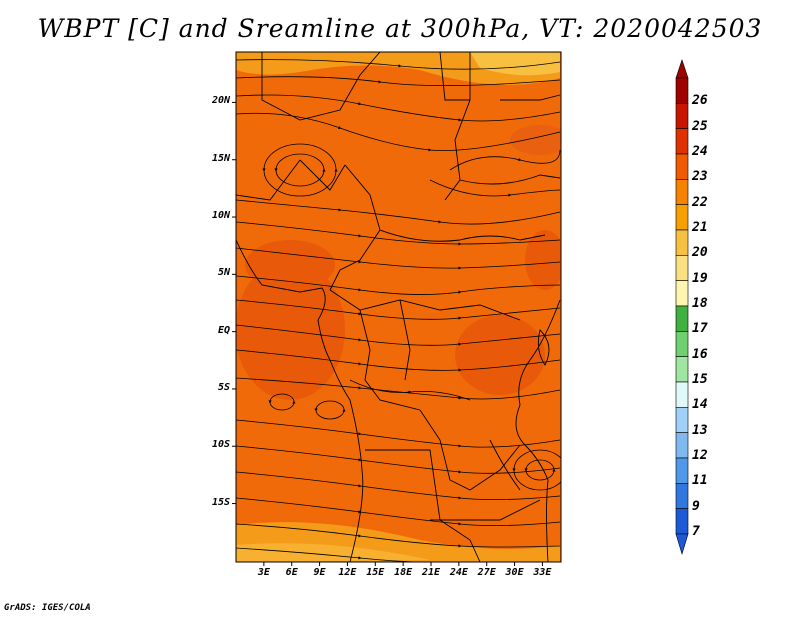  What do you see at coordinates (535, 140) in the screenshot?
I see `wbpt-warm-northeast` at bounding box center [535, 140].